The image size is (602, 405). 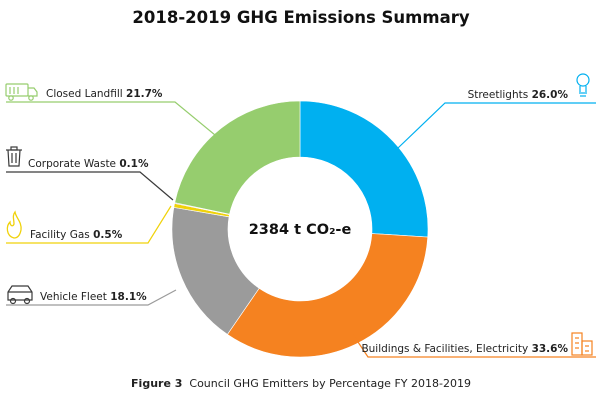 I want to click on label-corporate-waste-value: 0.1%, so click(x=134, y=164).